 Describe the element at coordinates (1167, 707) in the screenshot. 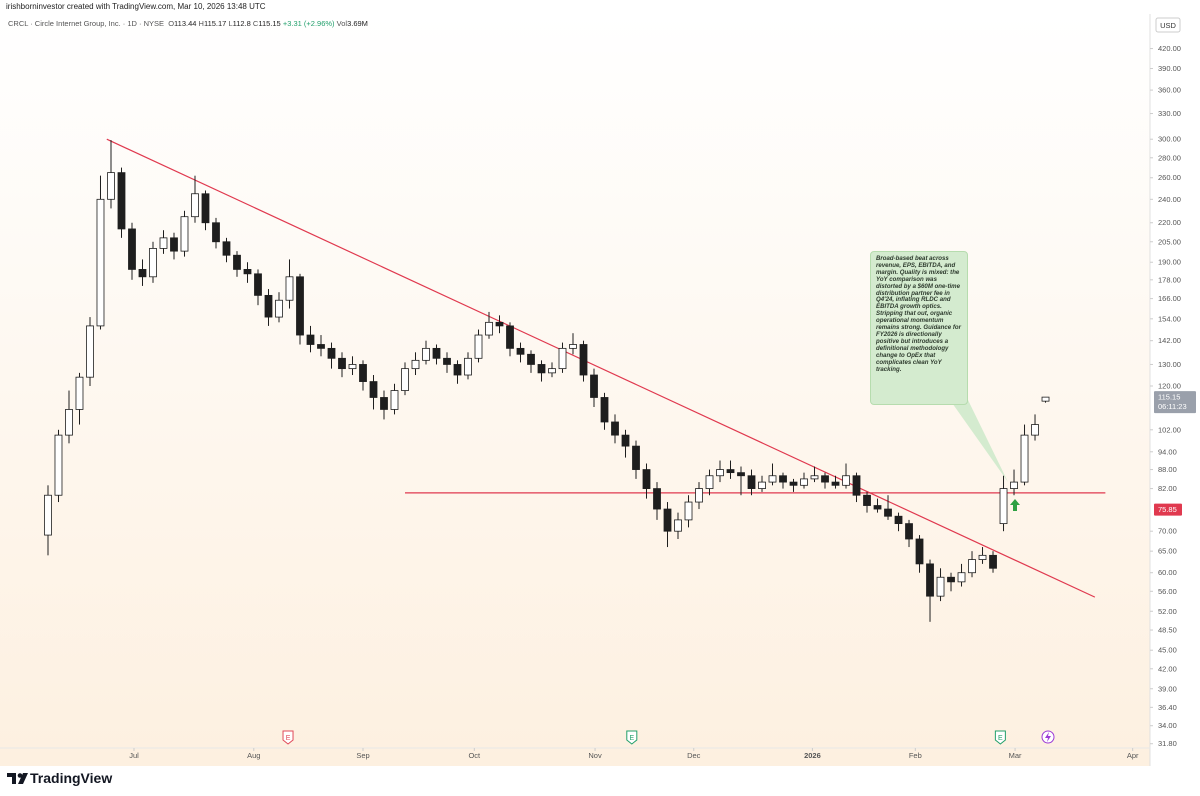

I see `y-tick-label: 36.40` at that location.